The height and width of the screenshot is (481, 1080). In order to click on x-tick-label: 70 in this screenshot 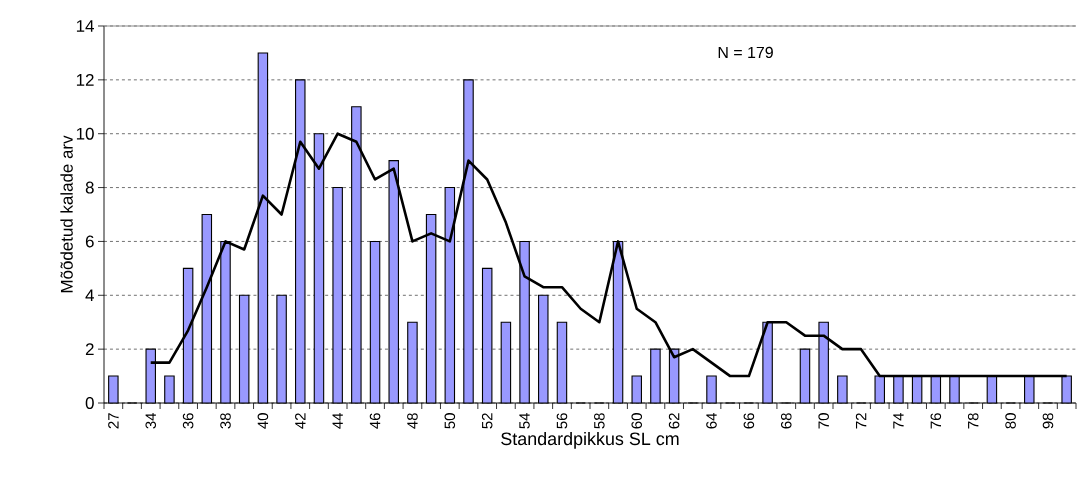, I will do `click(823, 421)`.